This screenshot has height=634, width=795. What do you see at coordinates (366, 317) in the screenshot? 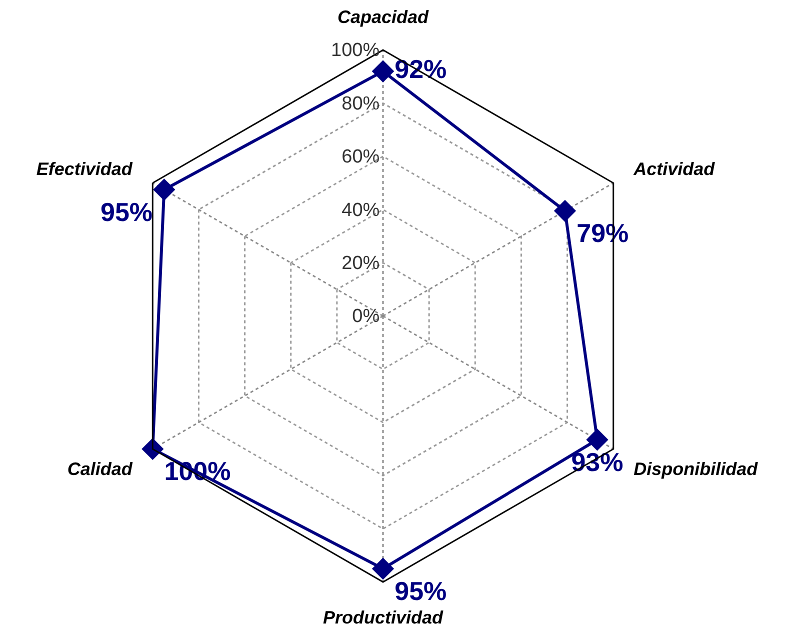
I see `y-tick-label: 0%` at bounding box center [366, 317].